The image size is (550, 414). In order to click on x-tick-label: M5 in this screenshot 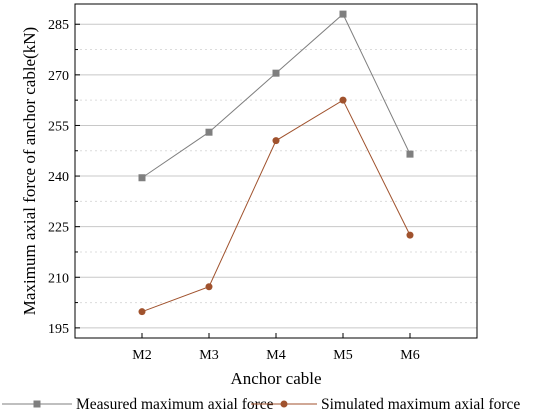, I will do `click(342, 355)`.